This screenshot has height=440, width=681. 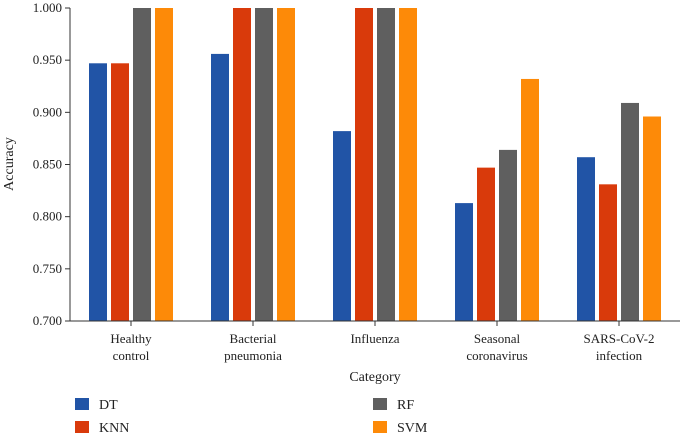 What do you see at coordinates (618, 338) in the screenshot?
I see `x-tick-label-line: SARS-CoV-2` at bounding box center [618, 338].